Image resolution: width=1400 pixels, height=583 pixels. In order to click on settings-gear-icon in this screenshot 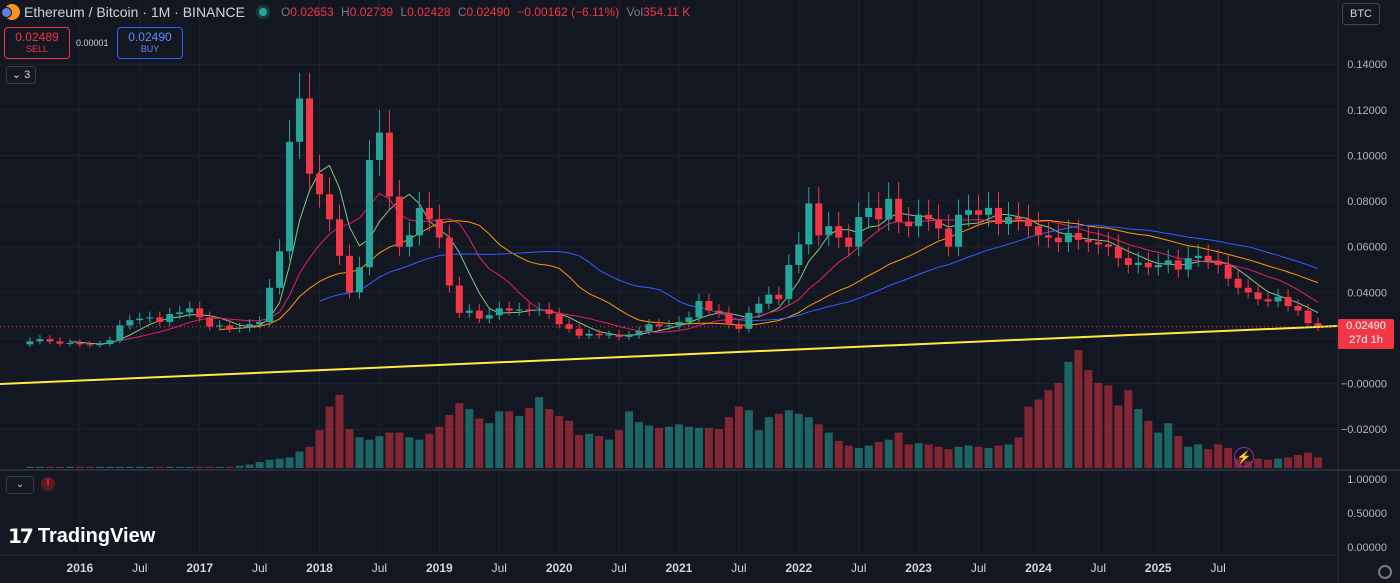, I will do `click(1385, 572)`.